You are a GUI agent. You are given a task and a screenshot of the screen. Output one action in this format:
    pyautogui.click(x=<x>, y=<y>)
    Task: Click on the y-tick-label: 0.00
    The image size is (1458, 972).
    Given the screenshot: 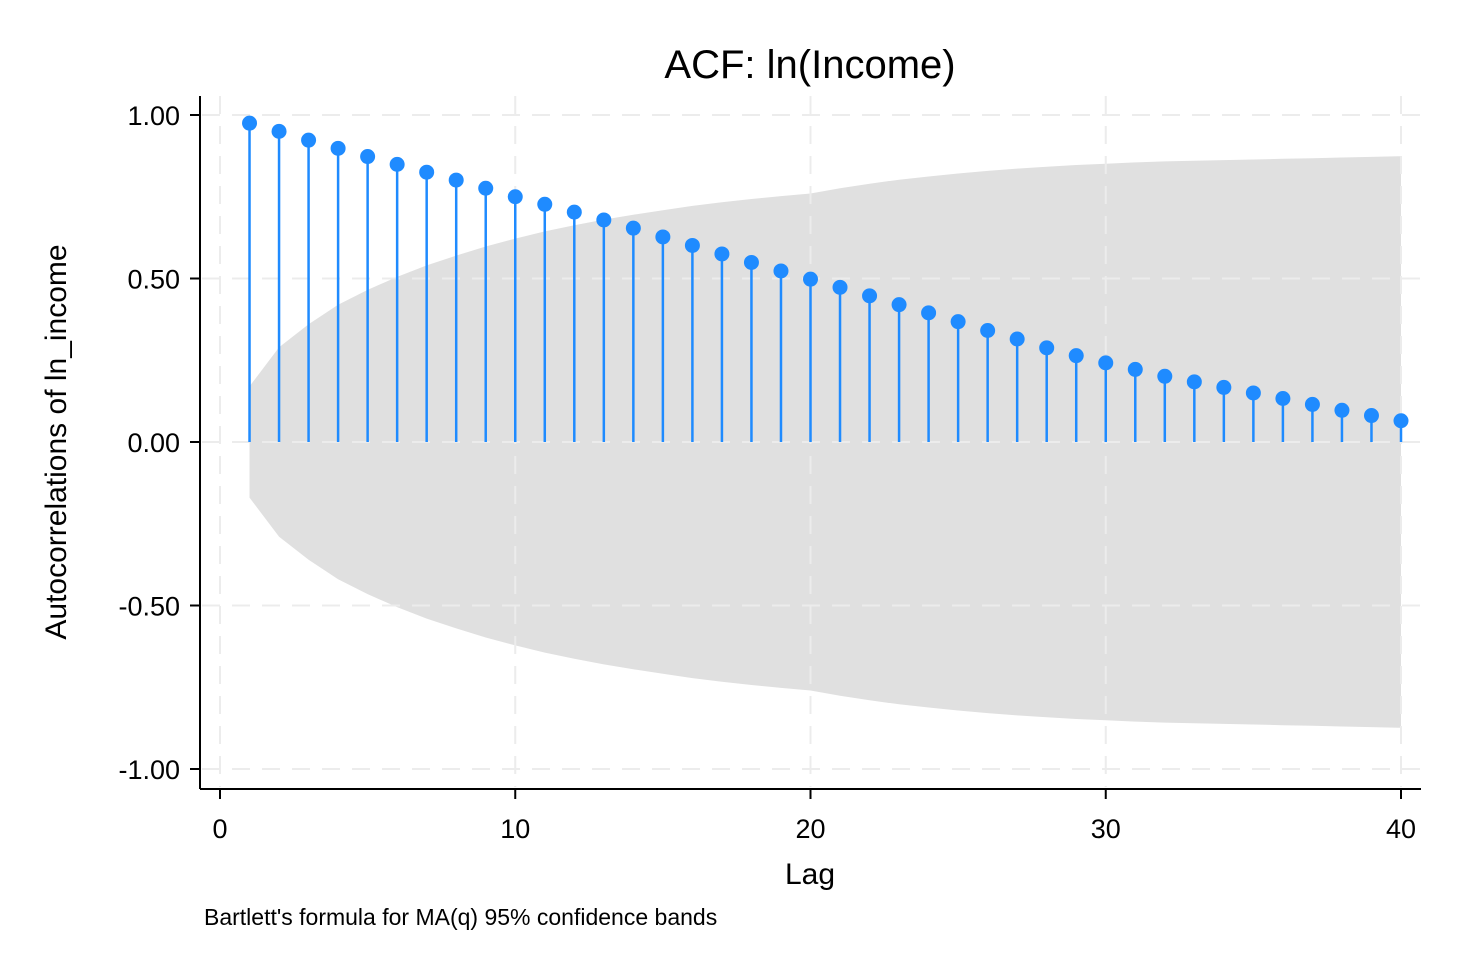 What is the action you would take?
    pyautogui.click(x=153, y=443)
    